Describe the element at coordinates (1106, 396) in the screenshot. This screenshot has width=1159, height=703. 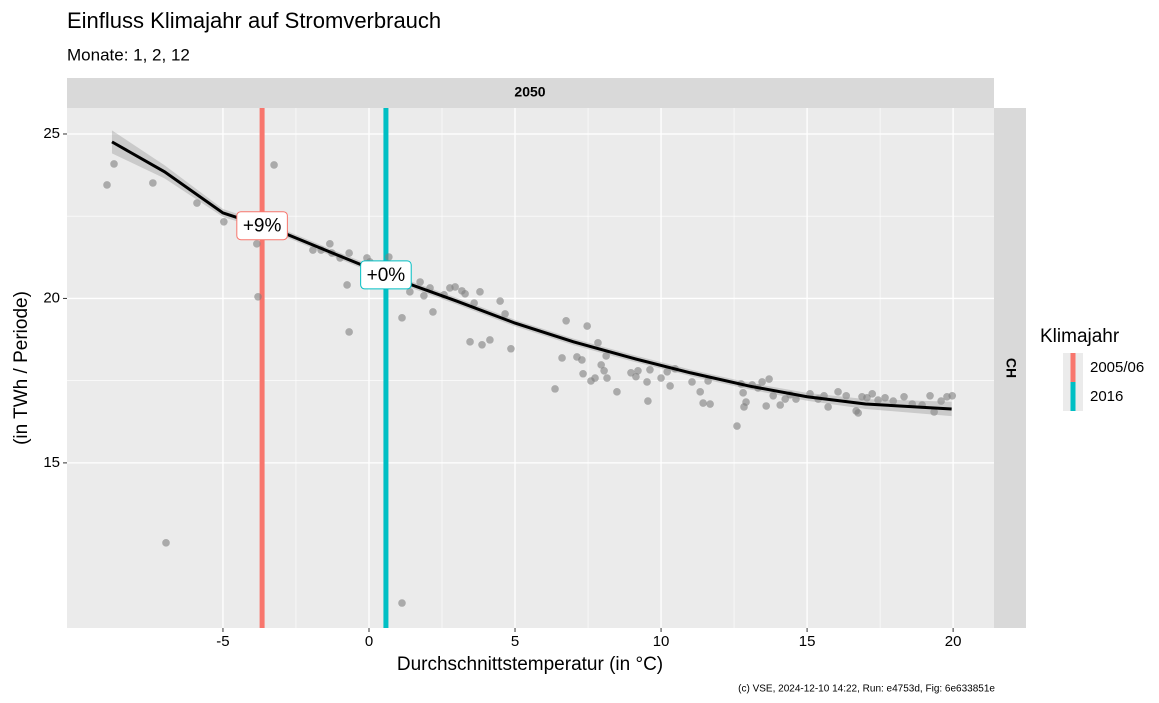
I see `legend-label: 2016` at that location.